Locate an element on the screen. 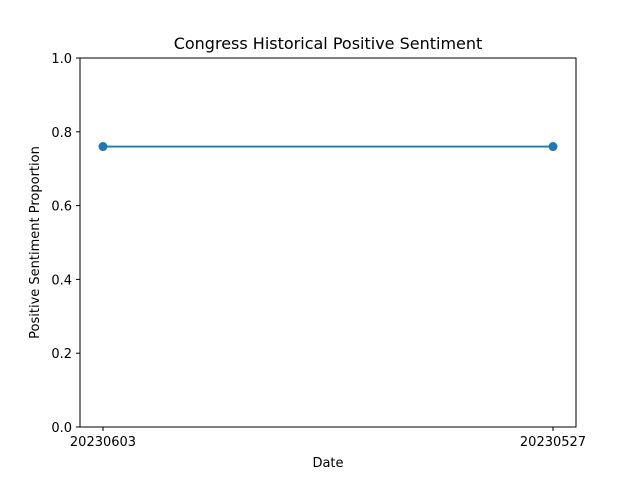 This screenshot has height=480, width=640. y-axis-label: Positive Sentiment Proportion is located at coordinates (35, 242).